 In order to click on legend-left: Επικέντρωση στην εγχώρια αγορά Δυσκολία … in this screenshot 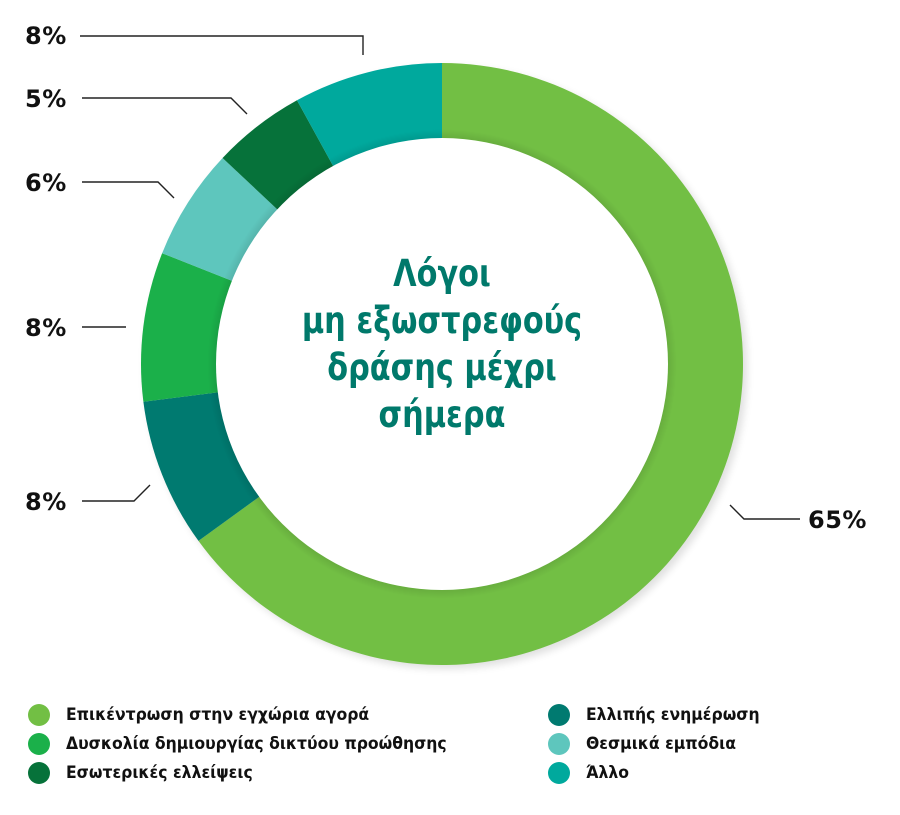, I will do `click(254, 743)`.